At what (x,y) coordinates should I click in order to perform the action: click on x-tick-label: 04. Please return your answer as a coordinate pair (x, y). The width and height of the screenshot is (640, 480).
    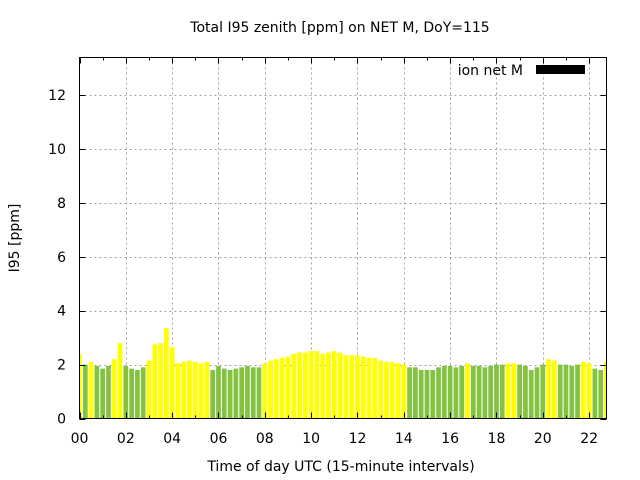
    Looking at the image, I should click on (172, 439).